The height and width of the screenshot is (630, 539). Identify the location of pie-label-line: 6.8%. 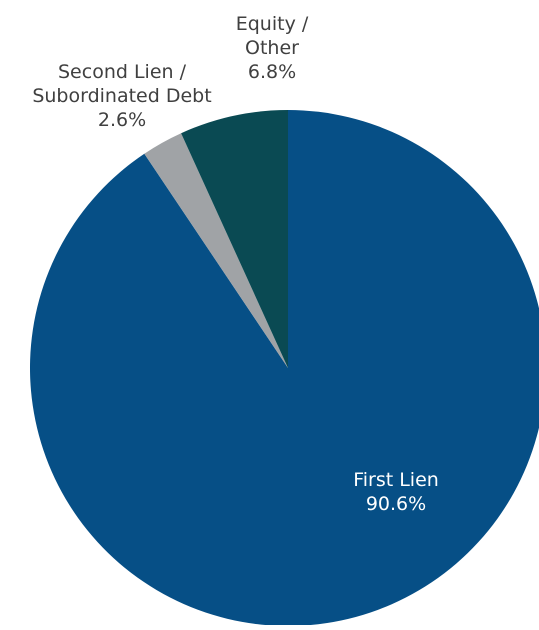
(272, 72).